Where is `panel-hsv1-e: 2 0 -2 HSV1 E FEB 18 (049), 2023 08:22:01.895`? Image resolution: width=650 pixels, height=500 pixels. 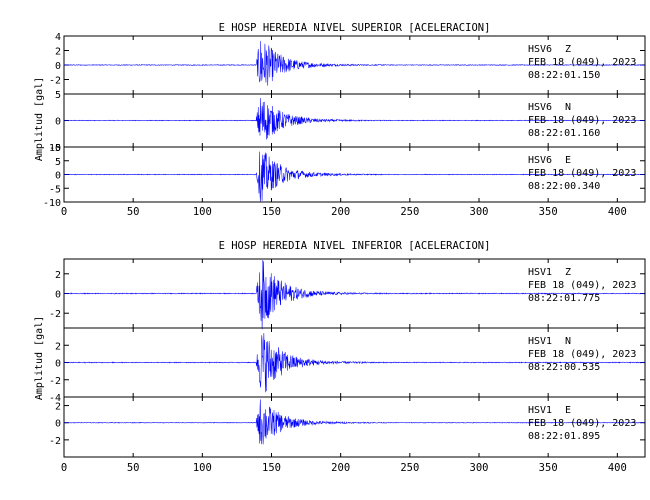 panel-hsv1-e: 2 0 -2 HSV1 E FEB 18 (049), 2023 08:22:01.895 is located at coordinates (347, 427).